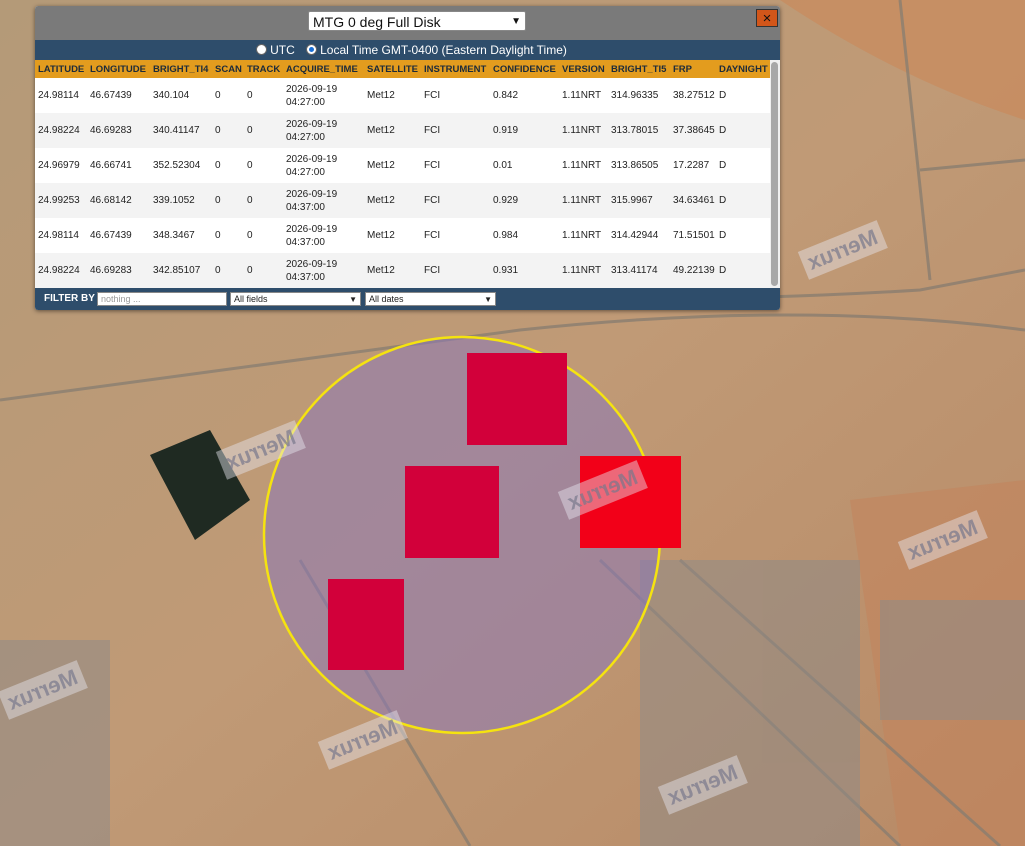 The height and width of the screenshot is (846, 1025). I want to click on column-header: ACQUIRE_TIME, so click(322, 69).